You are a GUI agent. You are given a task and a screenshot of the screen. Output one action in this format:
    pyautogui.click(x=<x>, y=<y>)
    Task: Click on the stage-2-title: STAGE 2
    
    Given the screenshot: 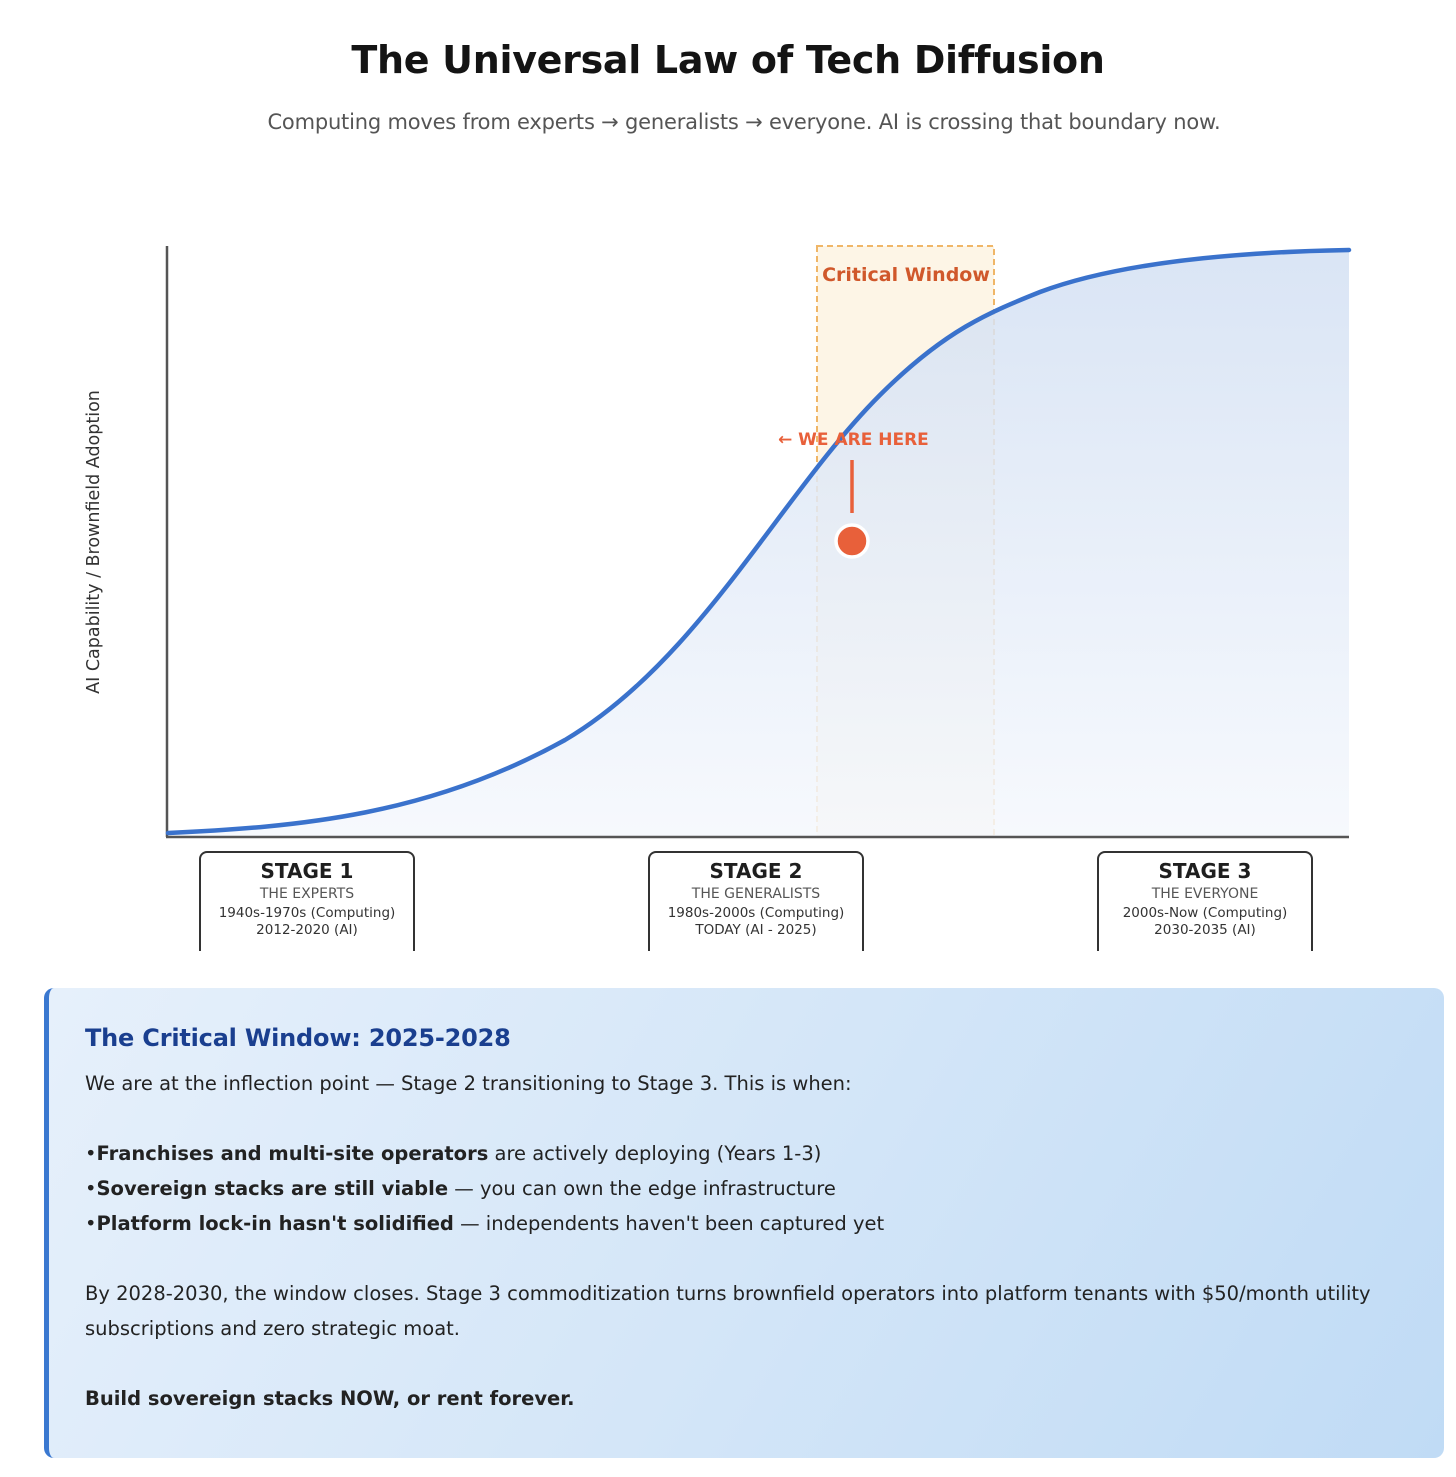 What is the action you would take?
    pyautogui.click(x=756, y=871)
    